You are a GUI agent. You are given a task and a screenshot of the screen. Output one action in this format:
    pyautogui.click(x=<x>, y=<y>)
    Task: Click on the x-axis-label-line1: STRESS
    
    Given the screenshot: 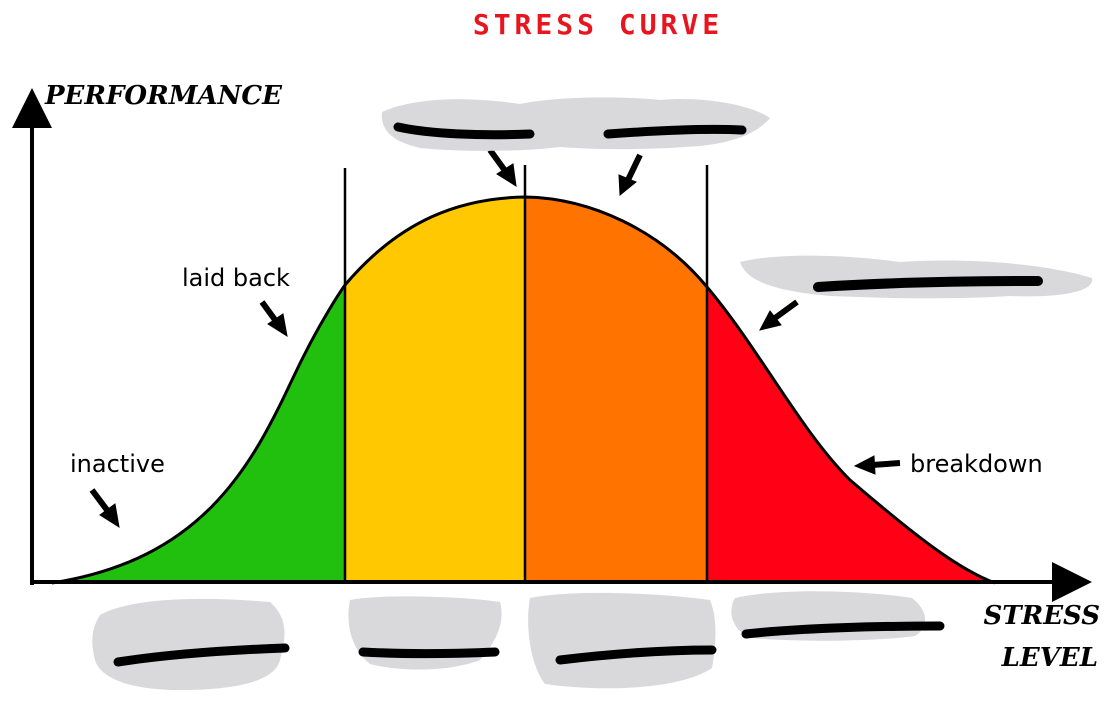 What is the action you would take?
    pyautogui.click(x=1041, y=616)
    